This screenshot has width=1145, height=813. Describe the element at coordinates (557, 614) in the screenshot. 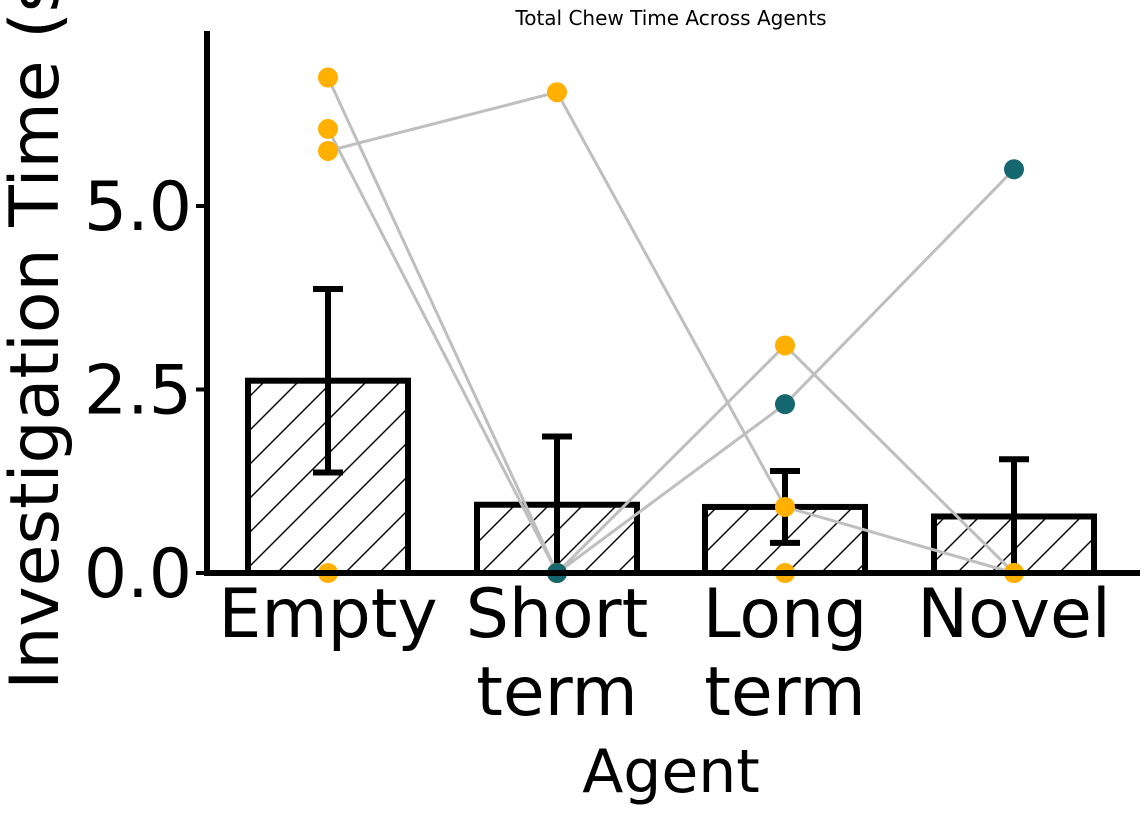

I see `x-tick-label-line: Short` at that location.